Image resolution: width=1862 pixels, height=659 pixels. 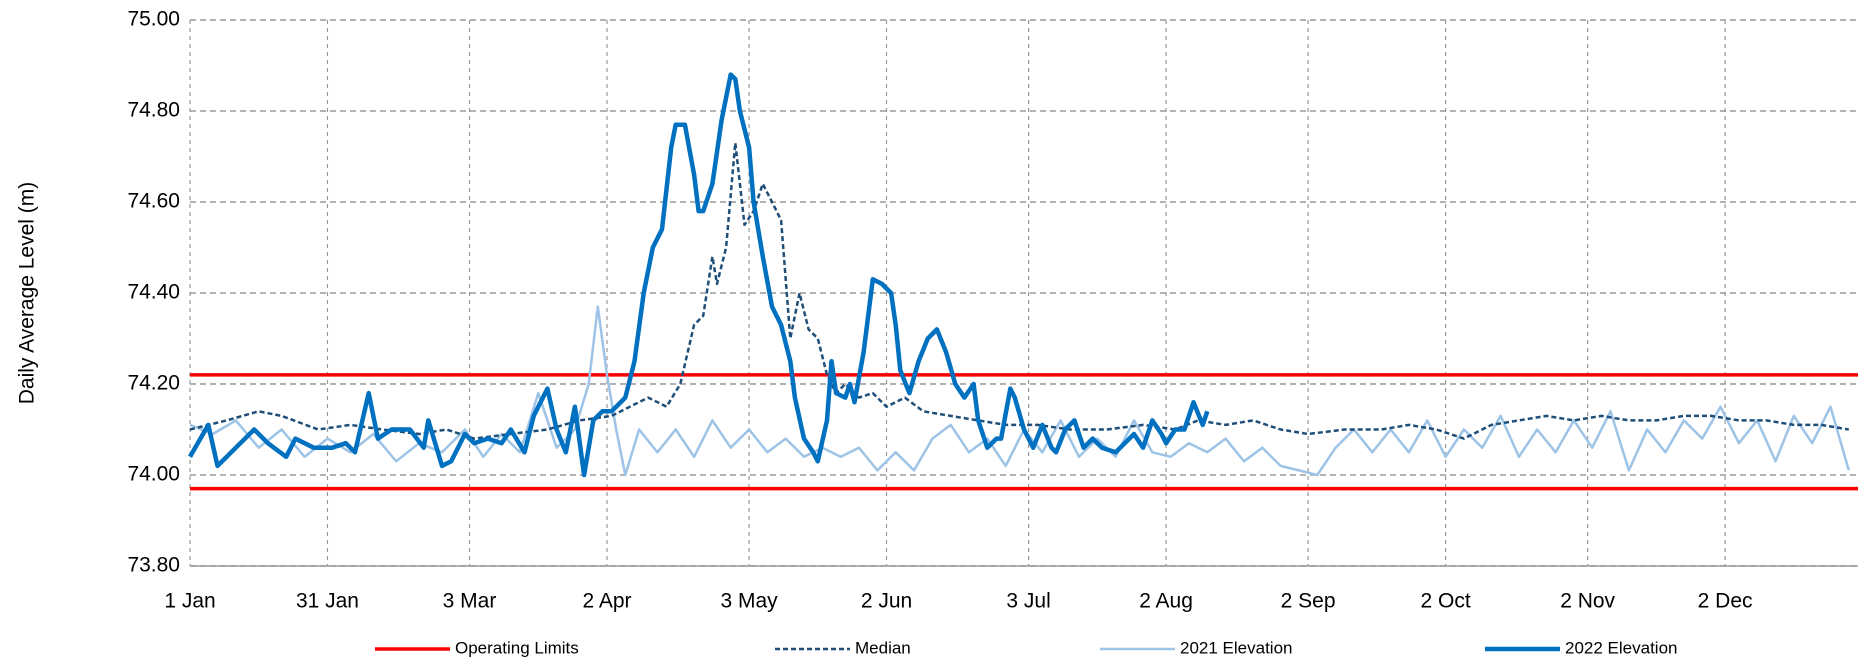 I want to click on y-axis-label: Daily Average Level (m), so click(x=27, y=293).